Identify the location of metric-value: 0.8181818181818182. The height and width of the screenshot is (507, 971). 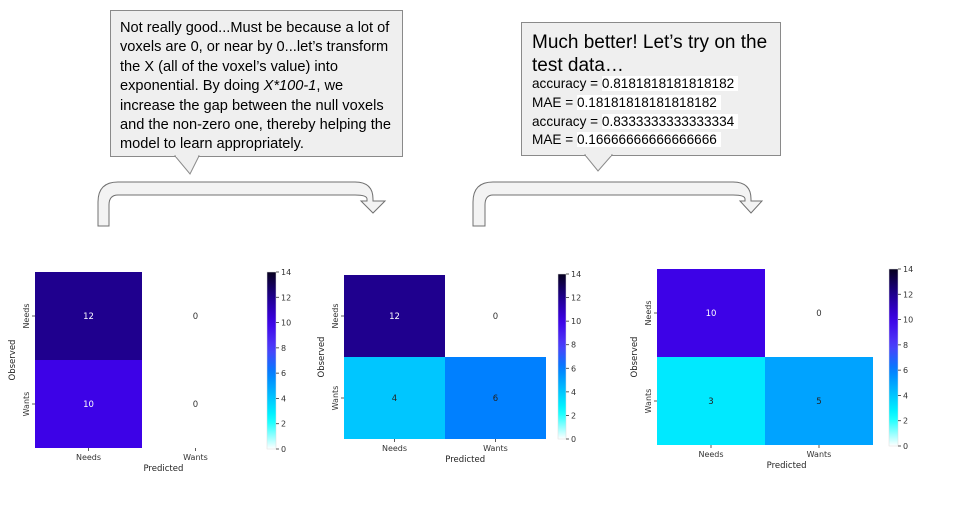
(670, 83).